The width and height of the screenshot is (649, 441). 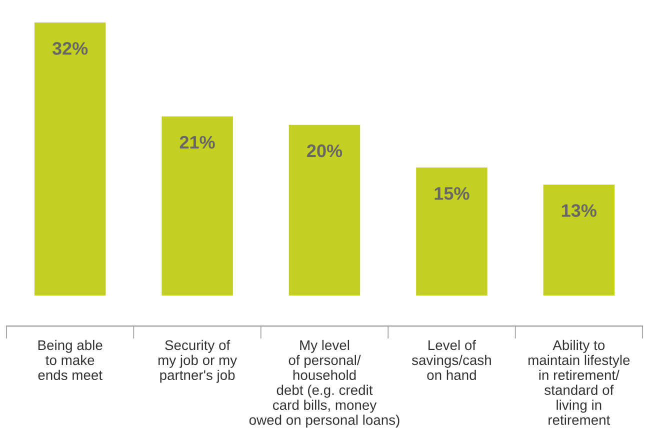 What do you see at coordinates (579, 210) in the screenshot?
I see `data-label: 13%` at bounding box center [579, 210].